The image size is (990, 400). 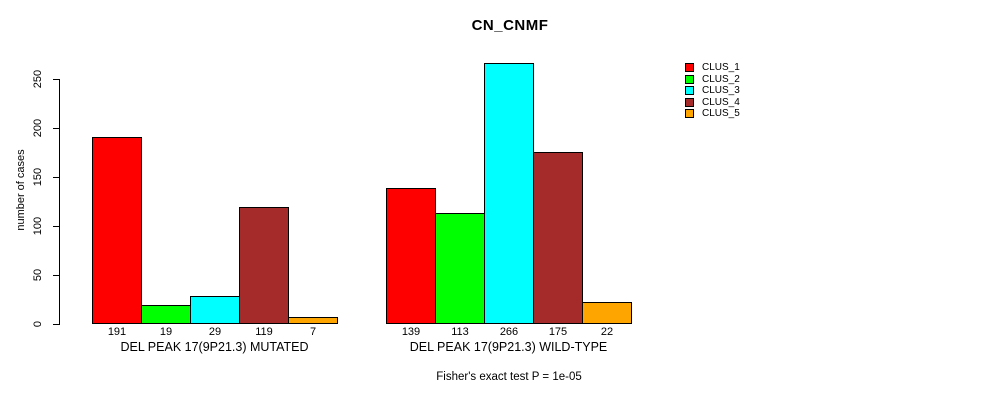 I want to click on bar-CLUS_1-group2, so click(x=411, y=255).